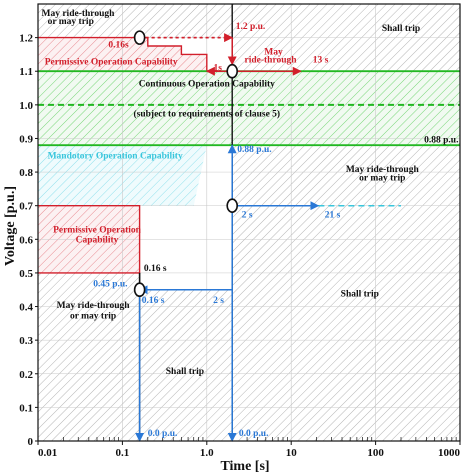  Describe the element at coordinates (89, 356) in the screenshot. I see `region-may-ride-left` at that location.